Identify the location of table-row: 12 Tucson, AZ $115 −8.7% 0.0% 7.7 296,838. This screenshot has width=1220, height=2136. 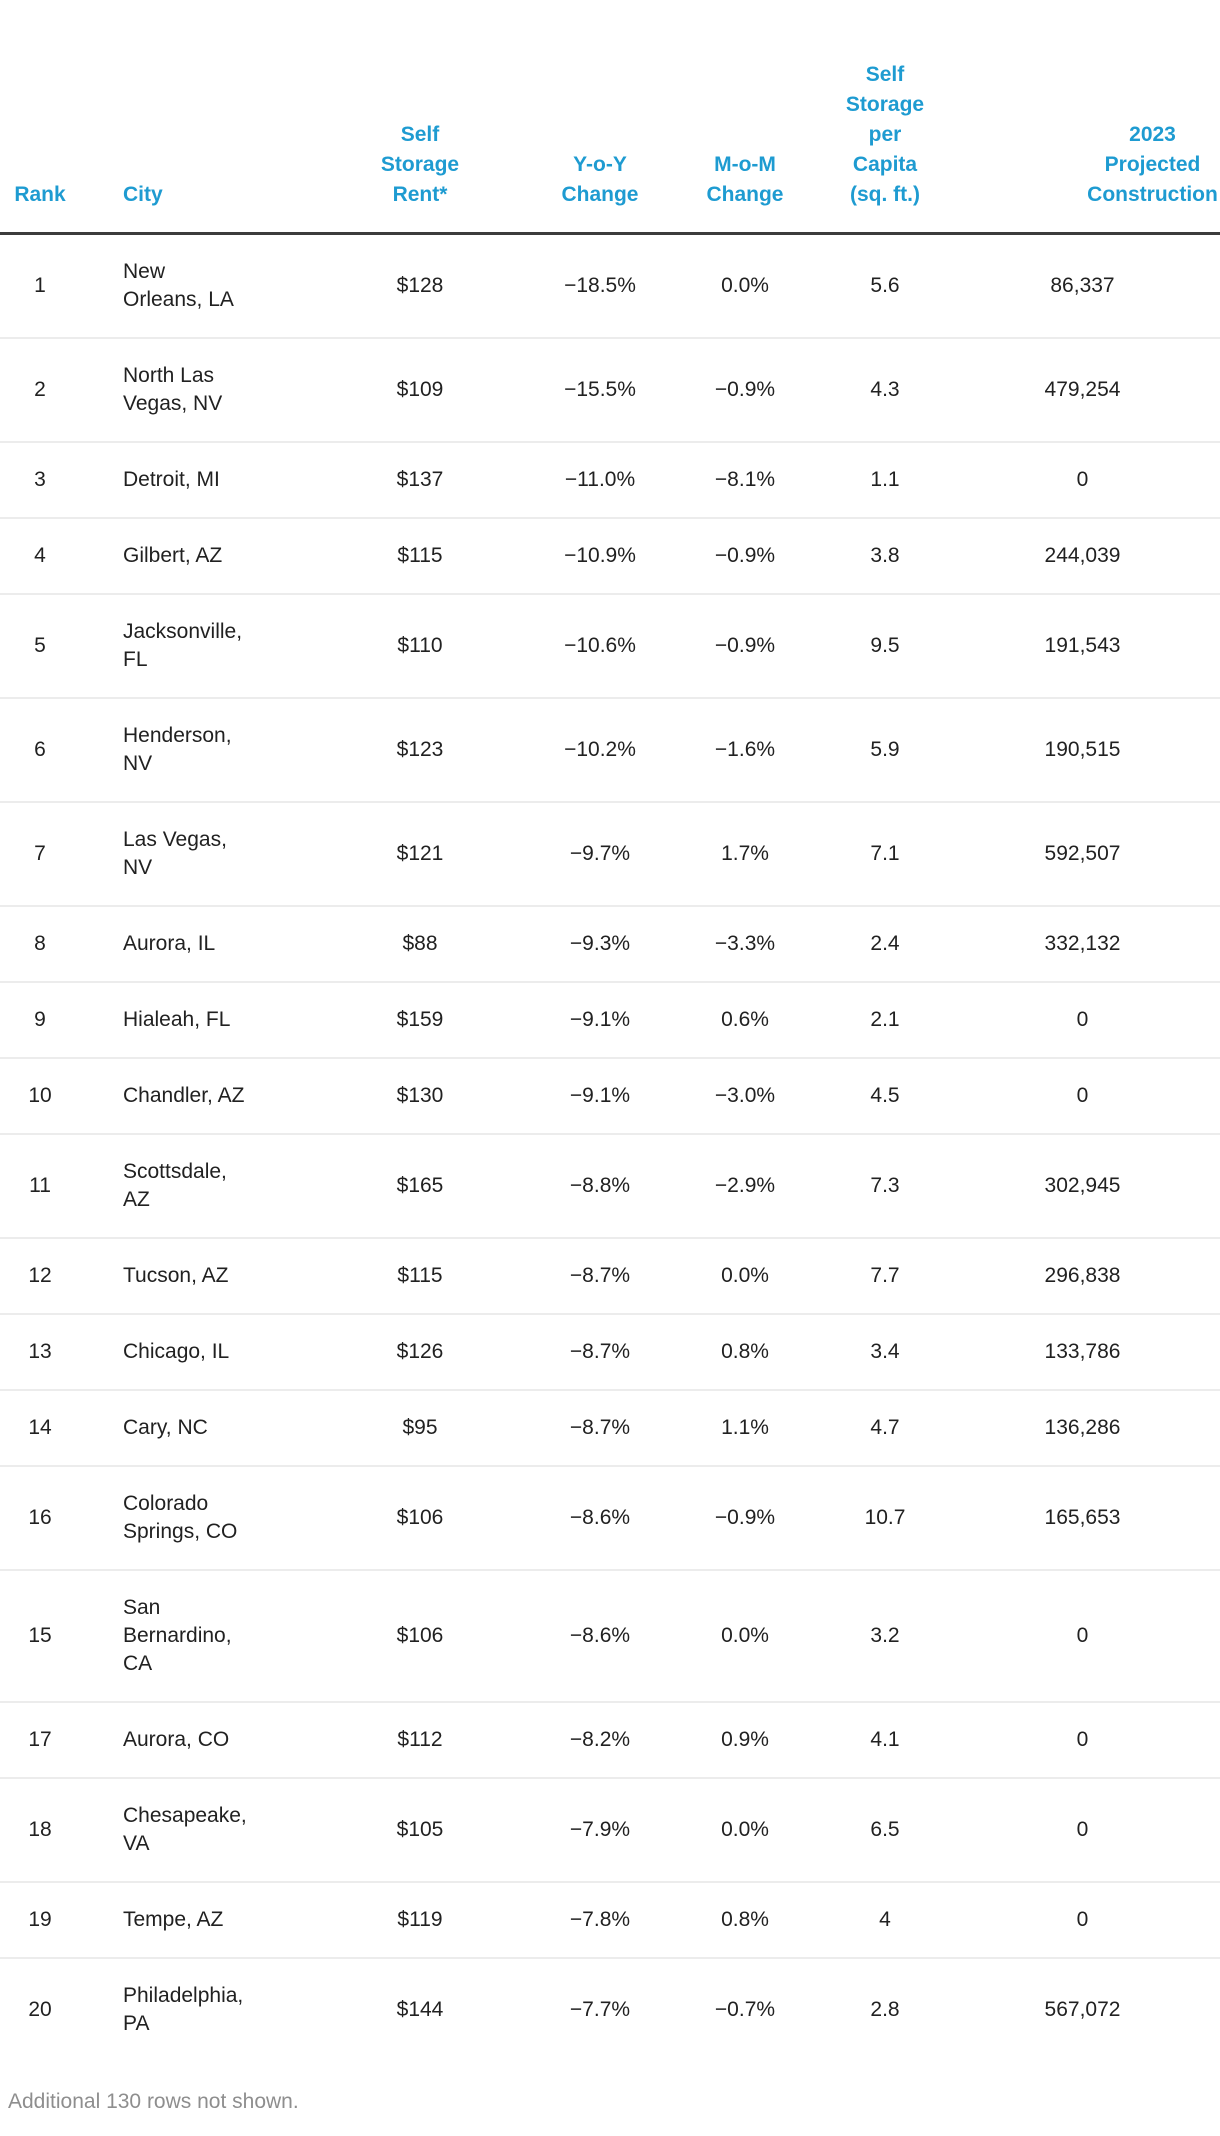
(610, 1276).